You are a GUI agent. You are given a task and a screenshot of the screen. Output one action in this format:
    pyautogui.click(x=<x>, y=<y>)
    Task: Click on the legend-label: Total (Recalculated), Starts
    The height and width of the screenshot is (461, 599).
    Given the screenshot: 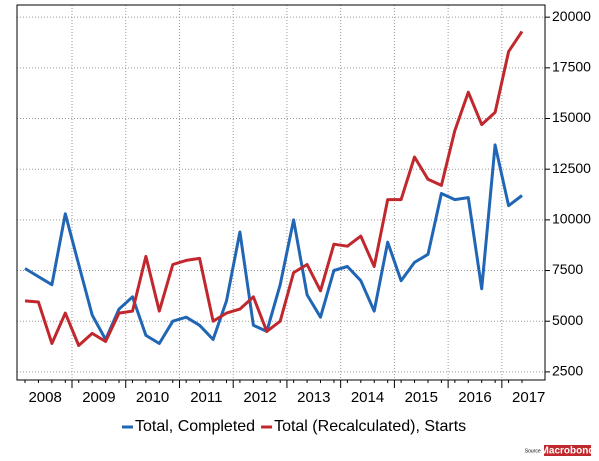 What is the action you would take?
    pyautogui.click(x=370, y=426)
    